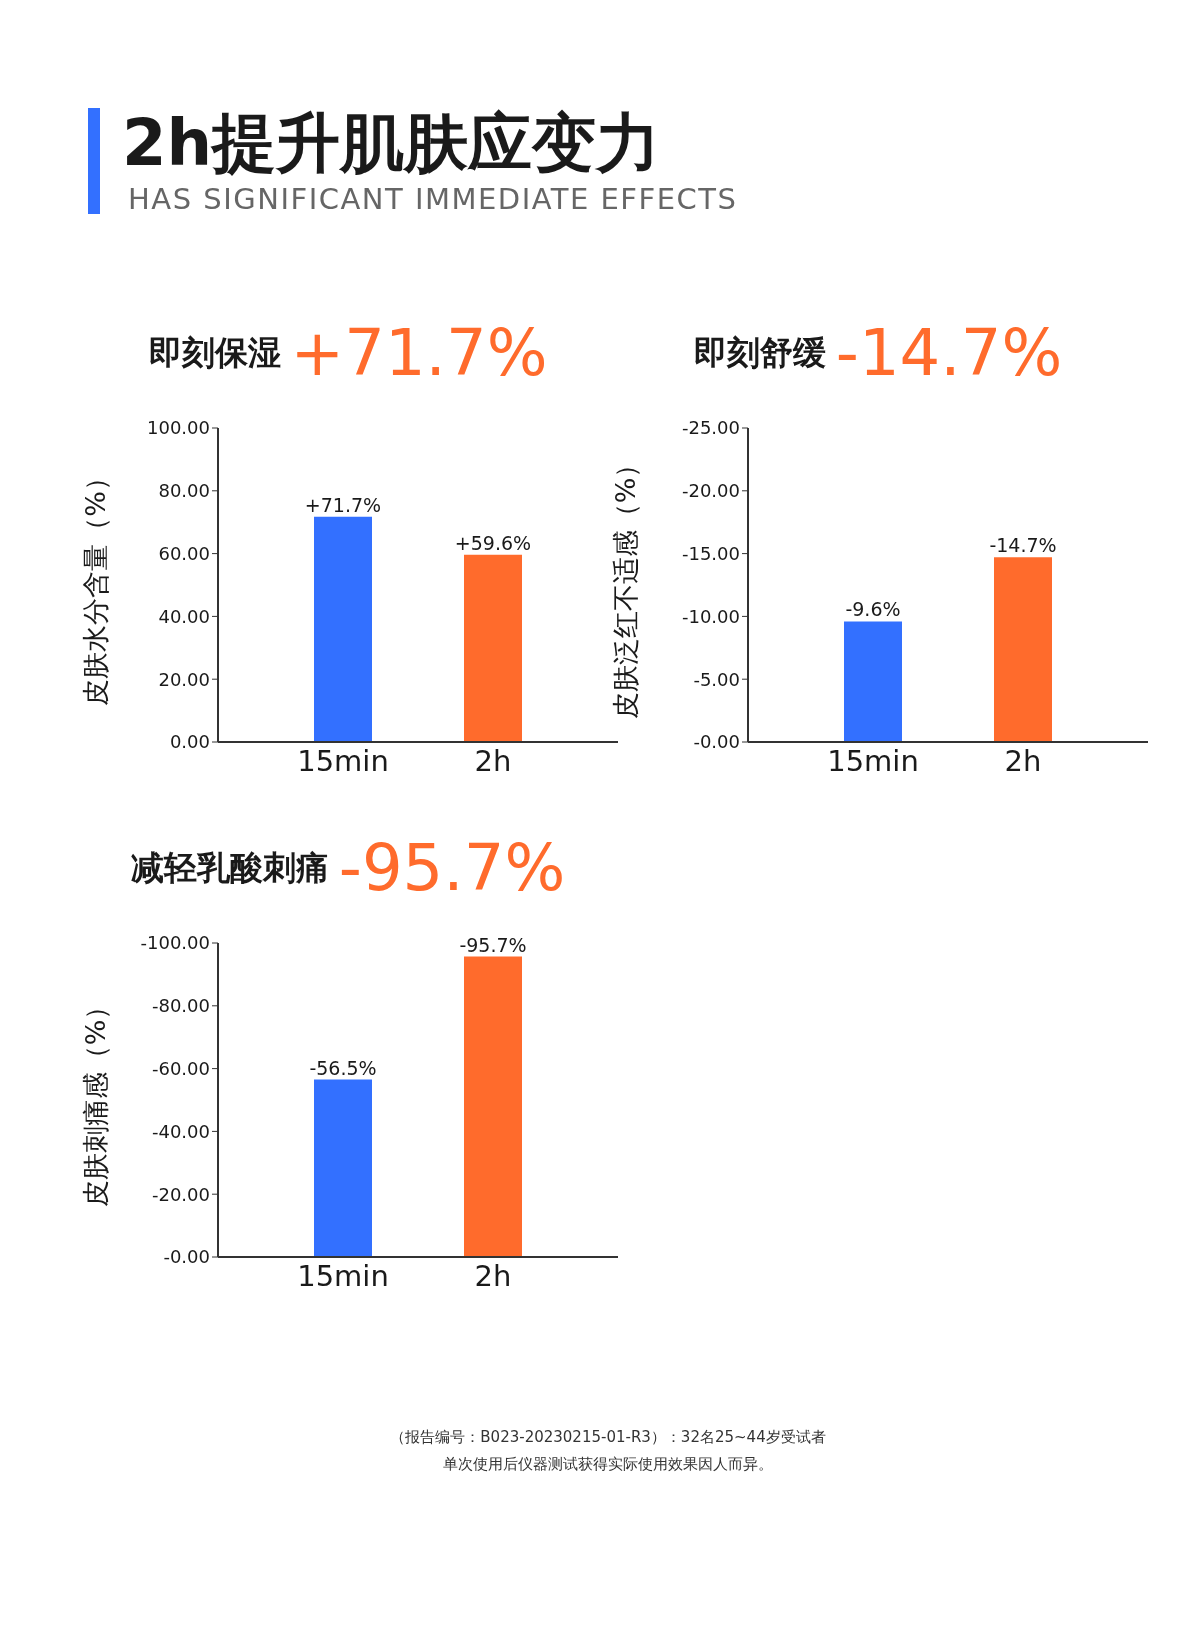 Image resolution: width=1200 pixels, height=1636 pixels. I want to click on chart-title: 即刻舒缓, so click(759, 352).